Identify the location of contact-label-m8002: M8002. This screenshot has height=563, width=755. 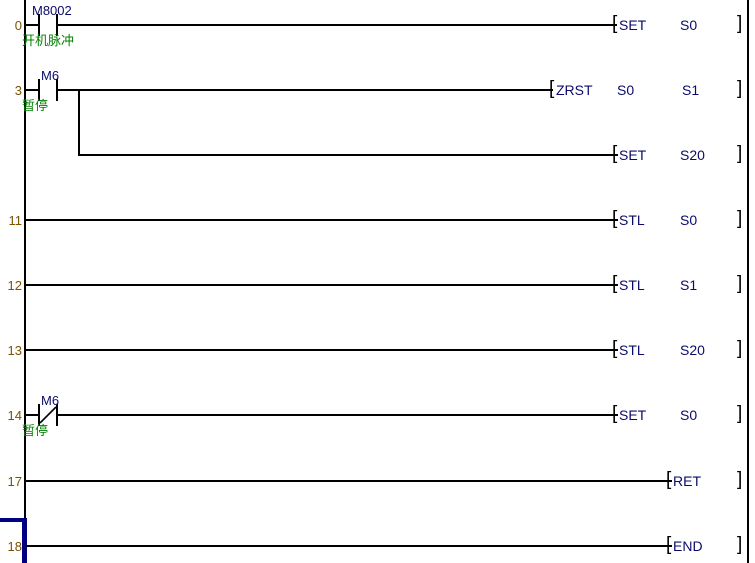
(52, 10).